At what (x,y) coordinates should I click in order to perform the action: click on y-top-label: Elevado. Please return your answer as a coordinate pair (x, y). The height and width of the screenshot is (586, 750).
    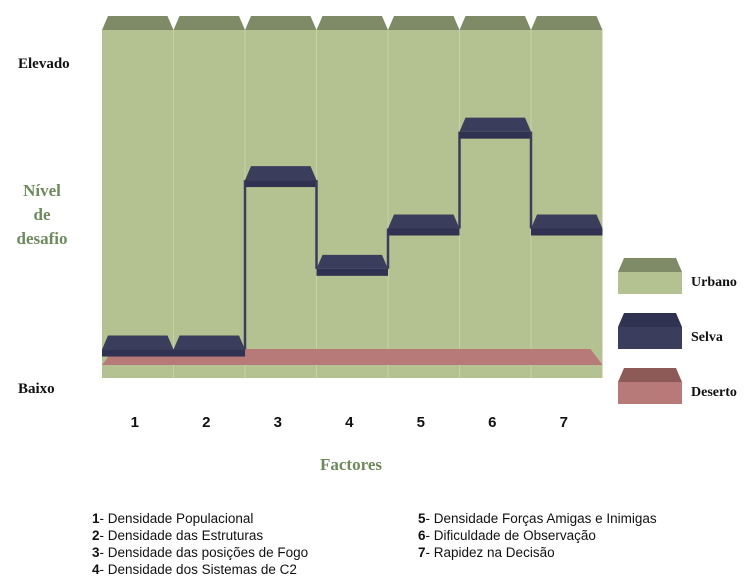
    Looking at the image, I should click on (44, 64).